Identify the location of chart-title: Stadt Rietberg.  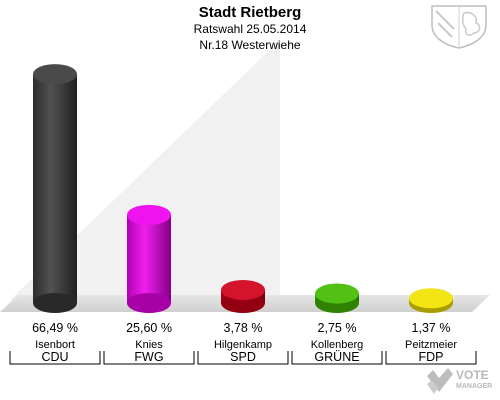
(250, 12).